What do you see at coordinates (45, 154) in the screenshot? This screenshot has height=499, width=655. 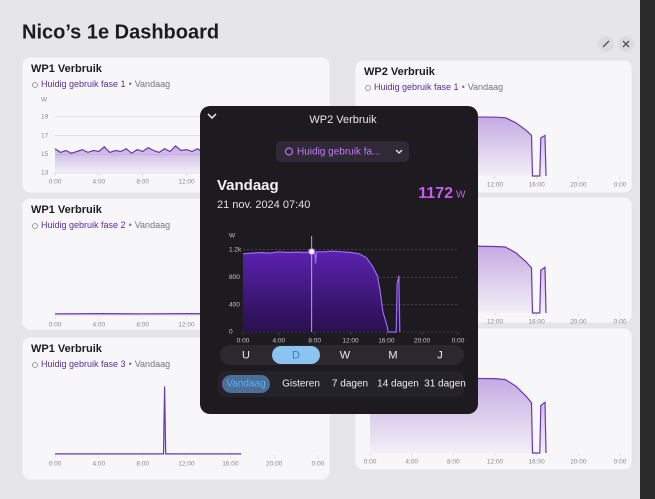 I see `y-tick-label: 15` at bounding box center [45, 154].